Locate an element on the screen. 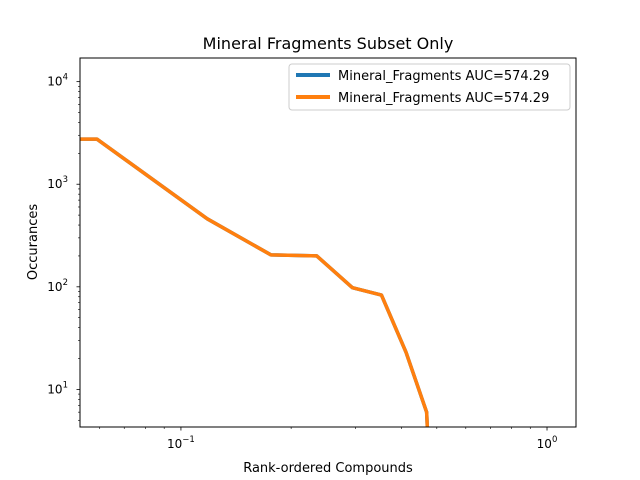 The height and width of the screenshot is (480, 640). legend-frame is located at coordinates (429, 87).